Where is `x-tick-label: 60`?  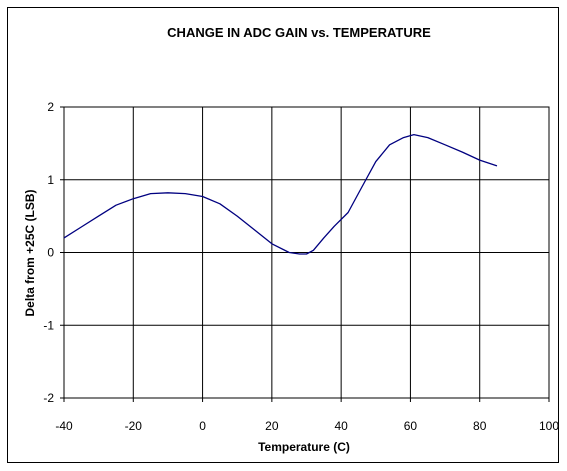
x-tick-label: 60 is located at coordinates (411, 426).